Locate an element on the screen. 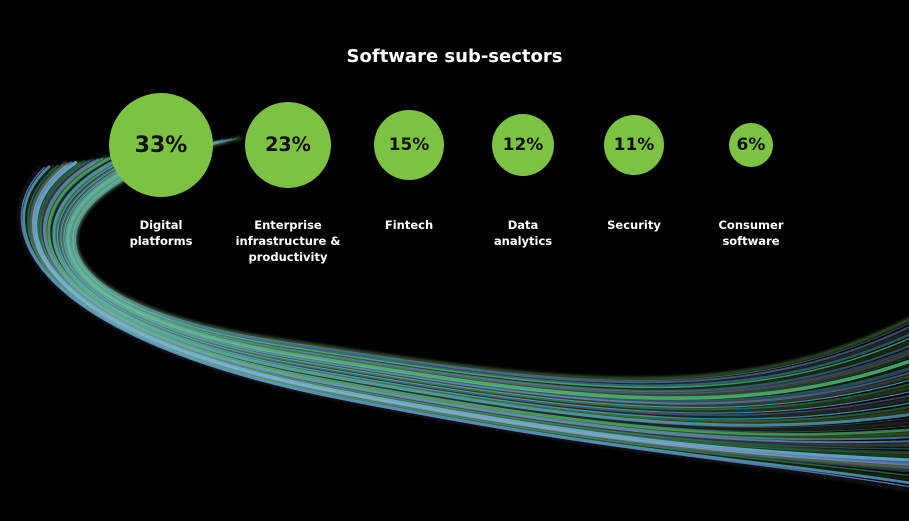  value-label: 15% is located at coordinates (409, 144).